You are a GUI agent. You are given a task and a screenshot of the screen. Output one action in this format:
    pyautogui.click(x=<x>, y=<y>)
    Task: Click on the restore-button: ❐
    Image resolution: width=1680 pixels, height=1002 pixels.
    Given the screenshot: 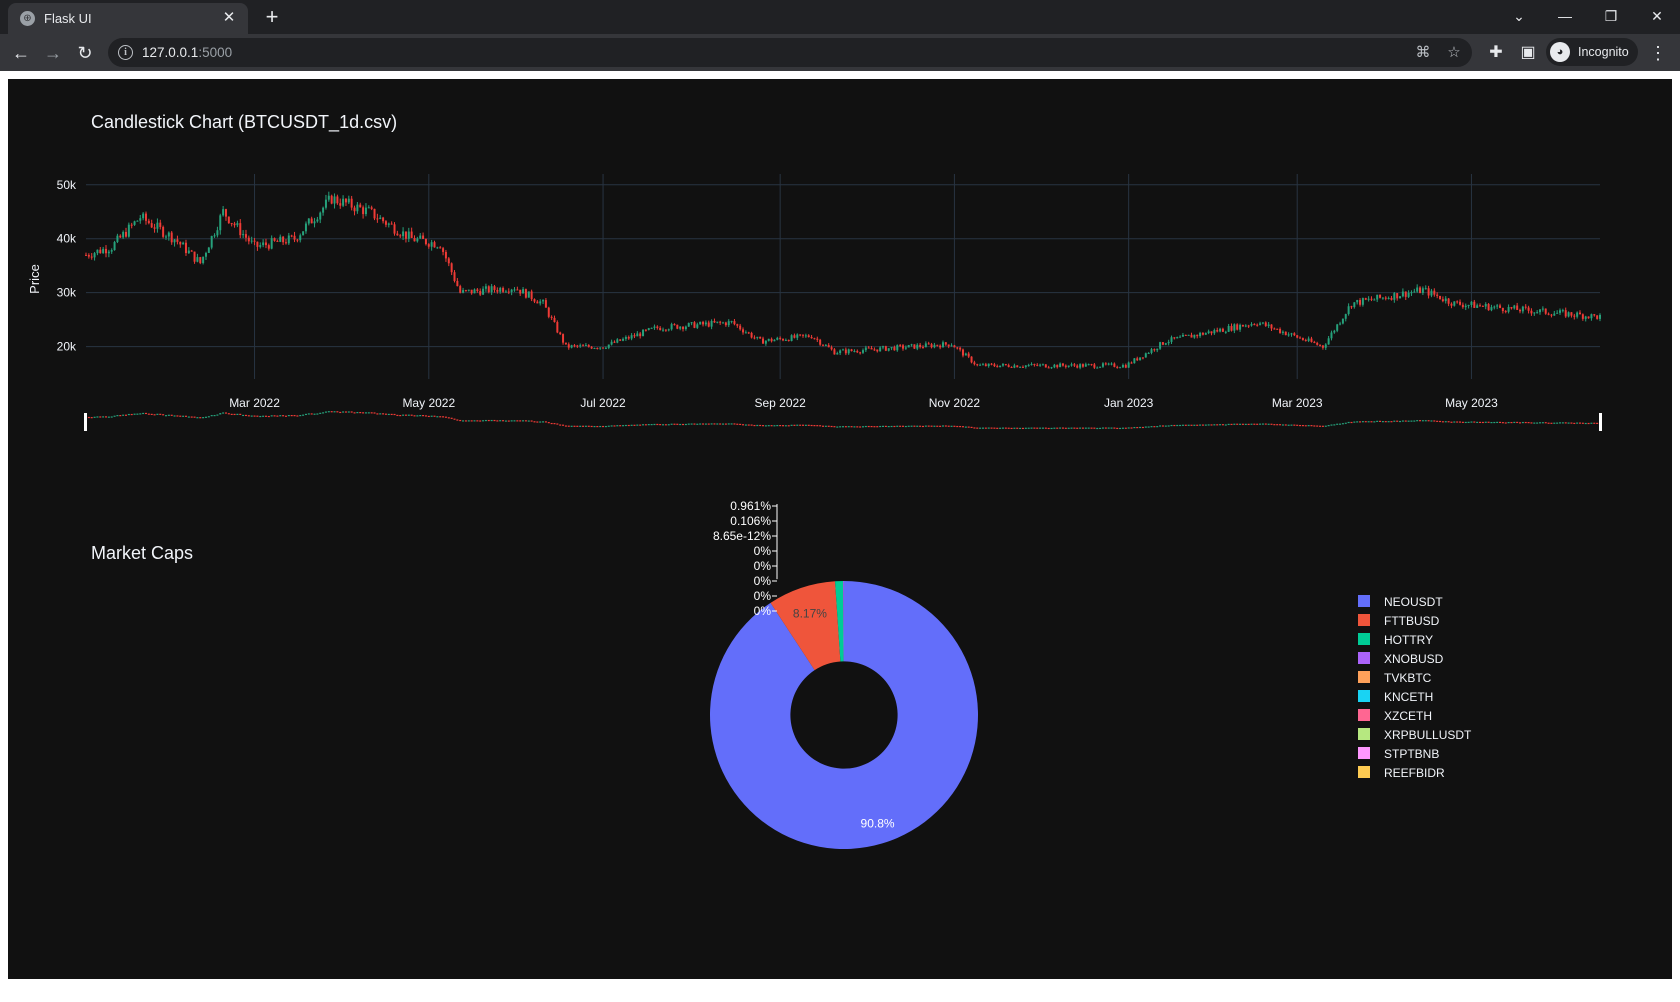 What is the action you would take?
    pyautogui.click(x=1611, y=16)
    